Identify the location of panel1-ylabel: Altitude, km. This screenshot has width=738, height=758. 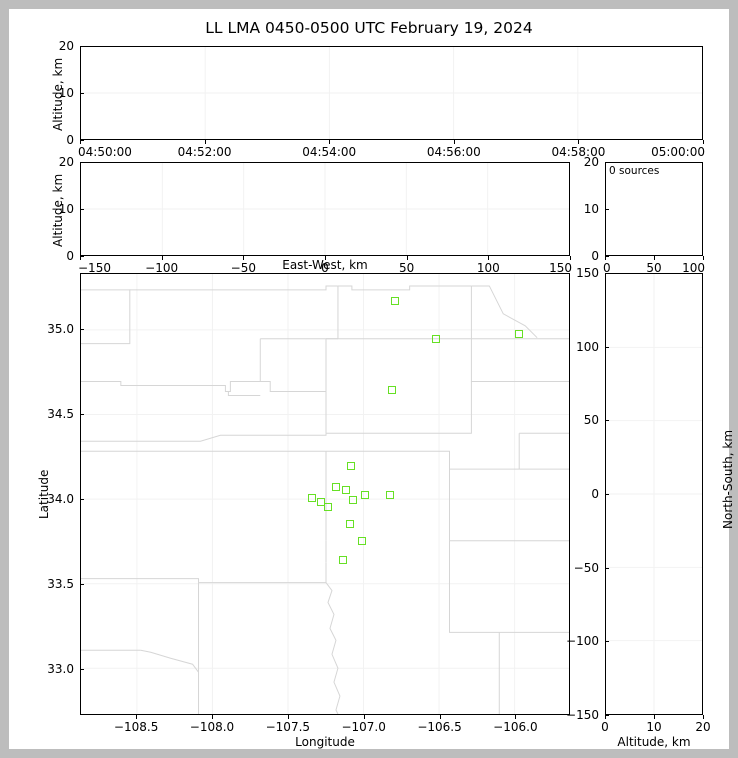
(58, 94).